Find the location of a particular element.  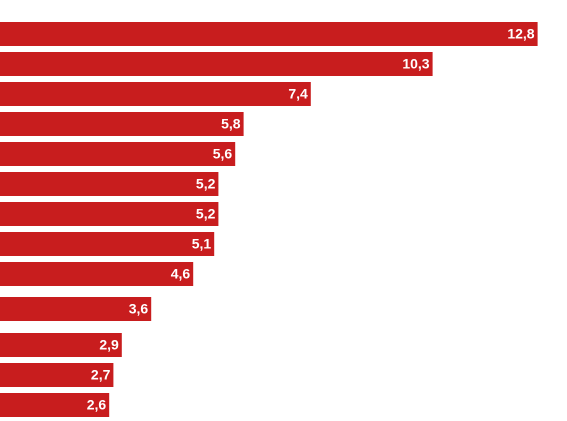

value-label: 5,1 is located at coordinates (202, 244).